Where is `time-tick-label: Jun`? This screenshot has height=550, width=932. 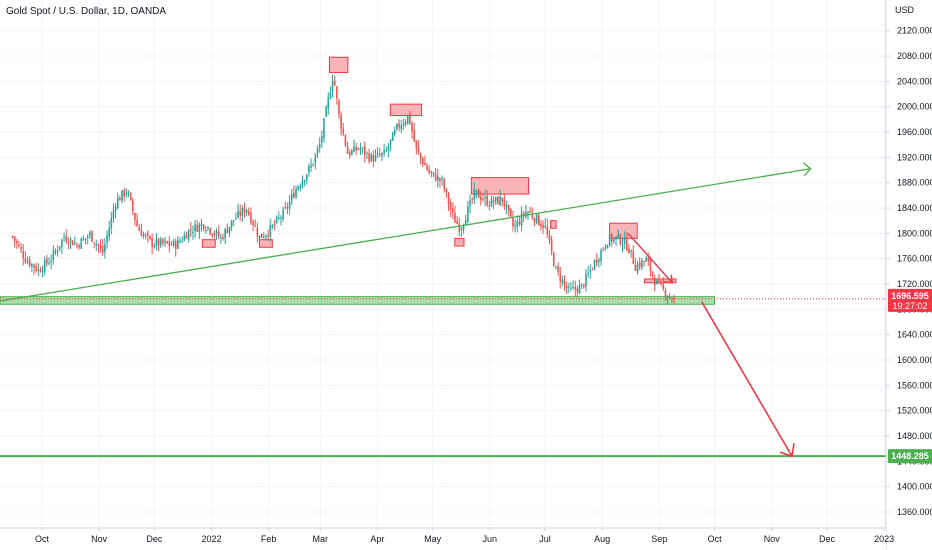 time-tick-label: Jun is located at coordinates (490, 539).